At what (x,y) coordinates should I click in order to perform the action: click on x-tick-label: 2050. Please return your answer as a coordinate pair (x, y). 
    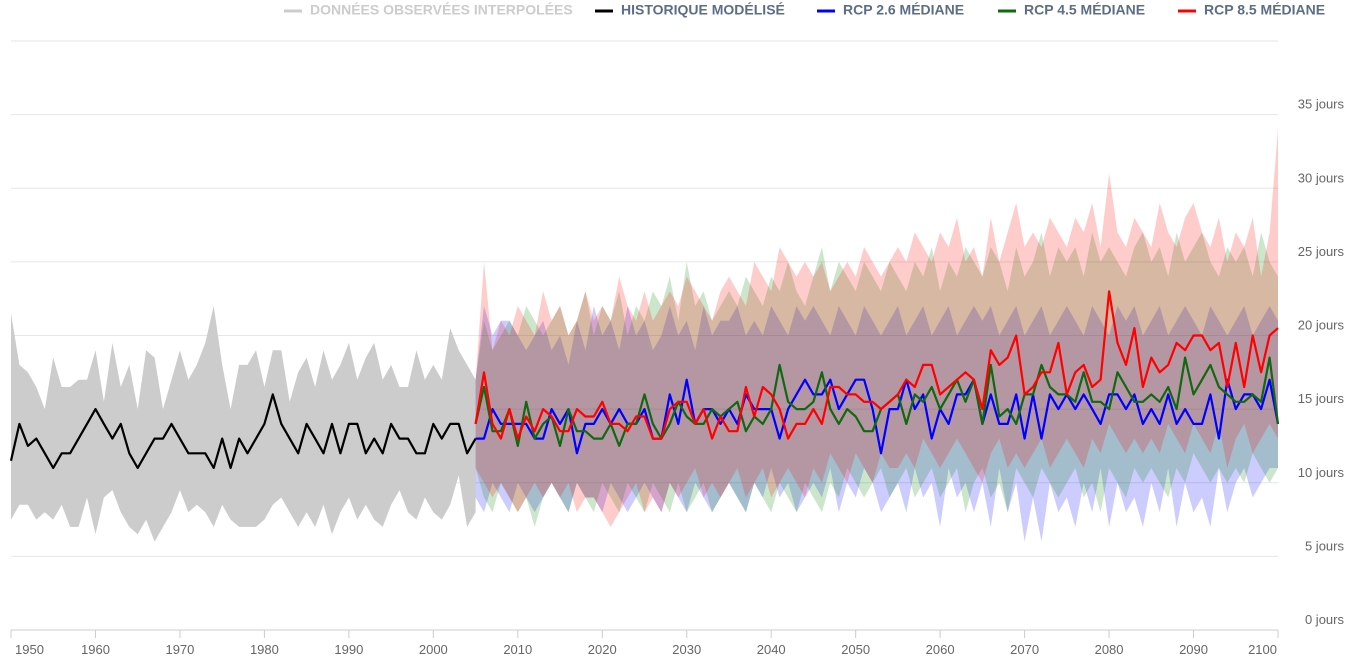
    Looking at the image, I should click on (855, 649).